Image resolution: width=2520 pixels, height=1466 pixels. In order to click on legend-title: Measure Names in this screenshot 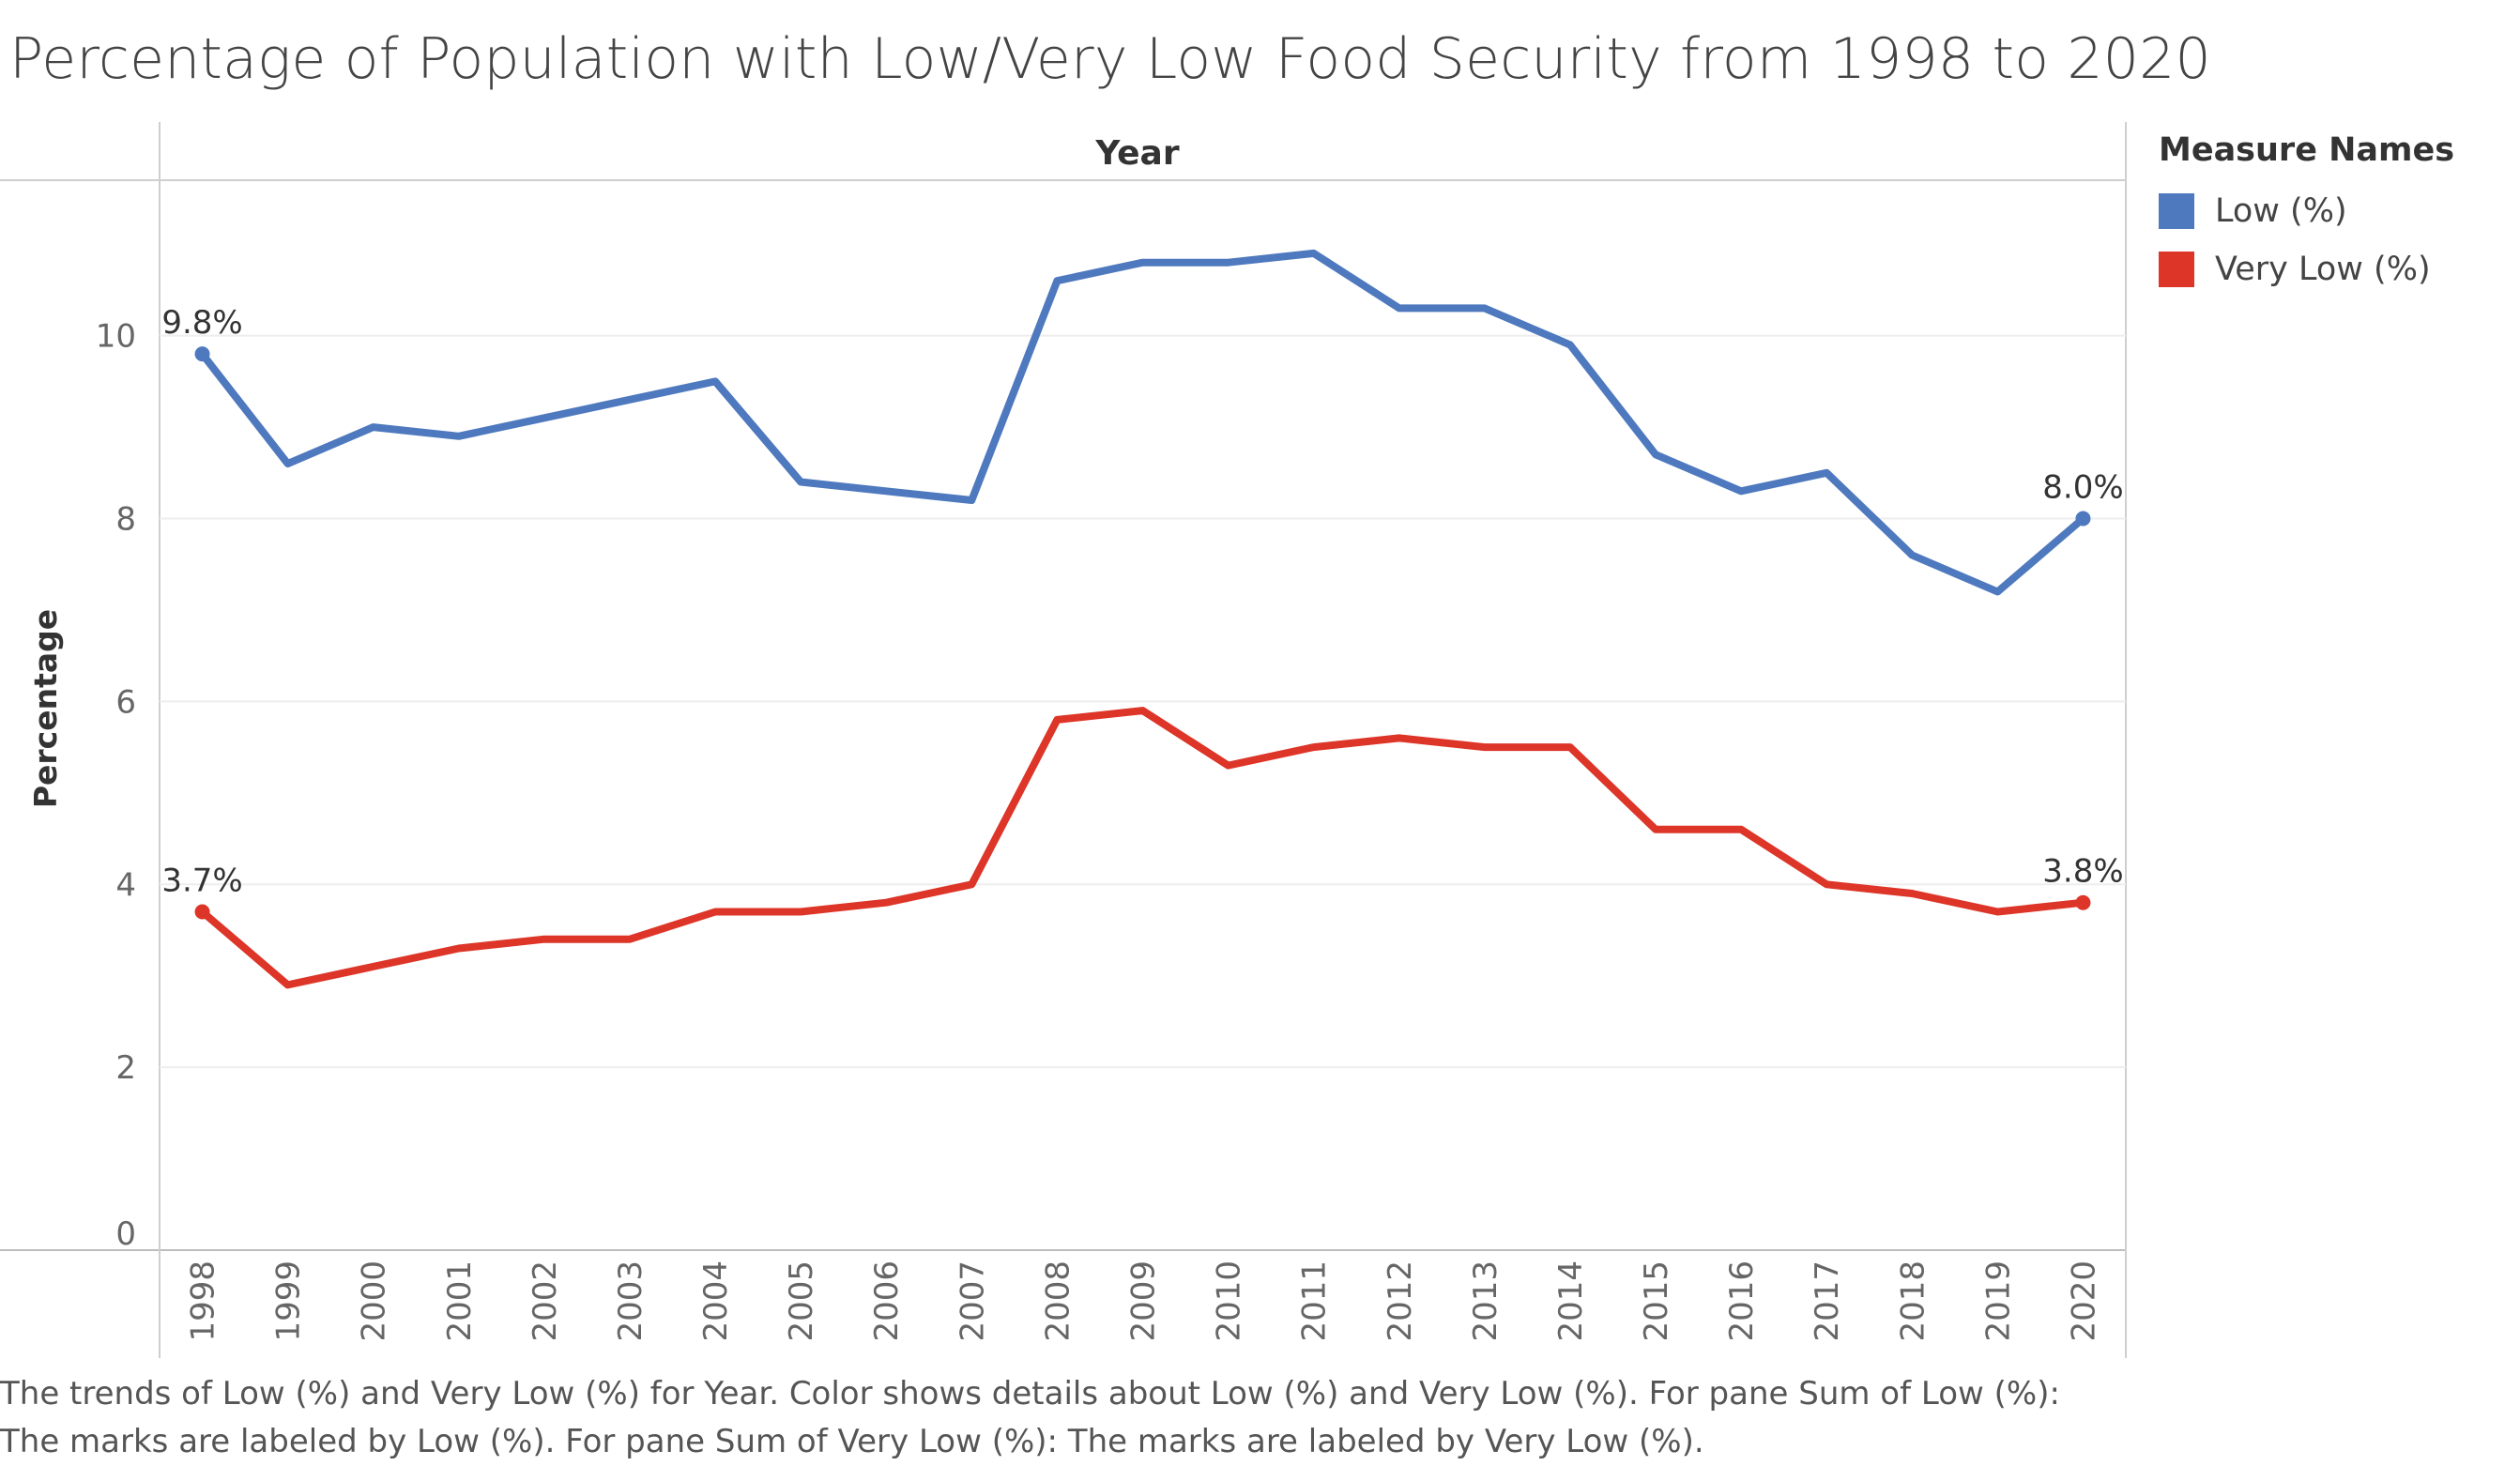, I will do `click(2307, 150)`.